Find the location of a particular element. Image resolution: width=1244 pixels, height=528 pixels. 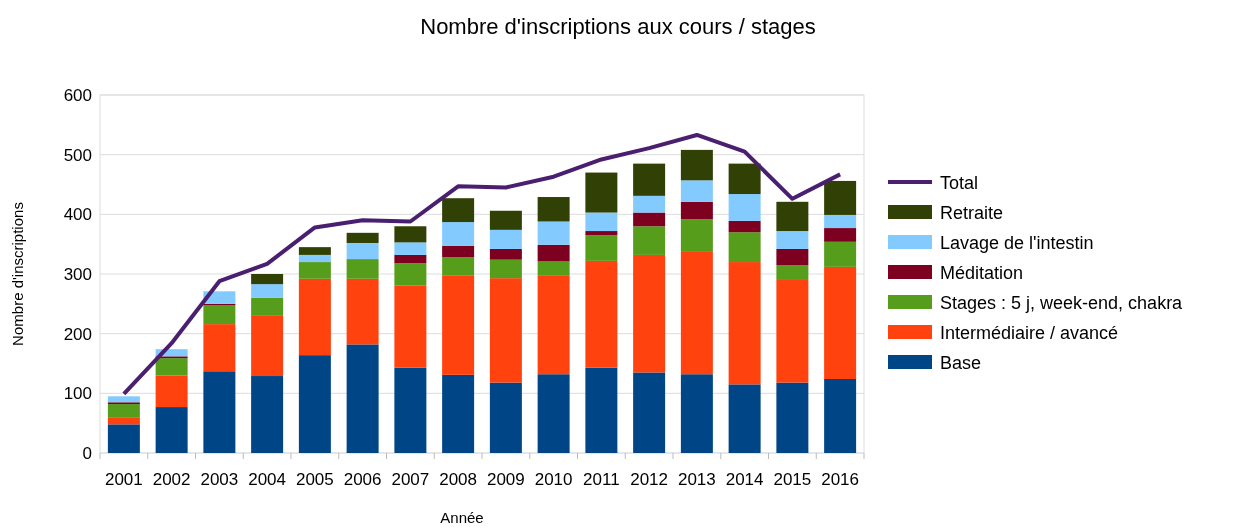

x-tick-label: 2015 is located at coordinates (792, 479).